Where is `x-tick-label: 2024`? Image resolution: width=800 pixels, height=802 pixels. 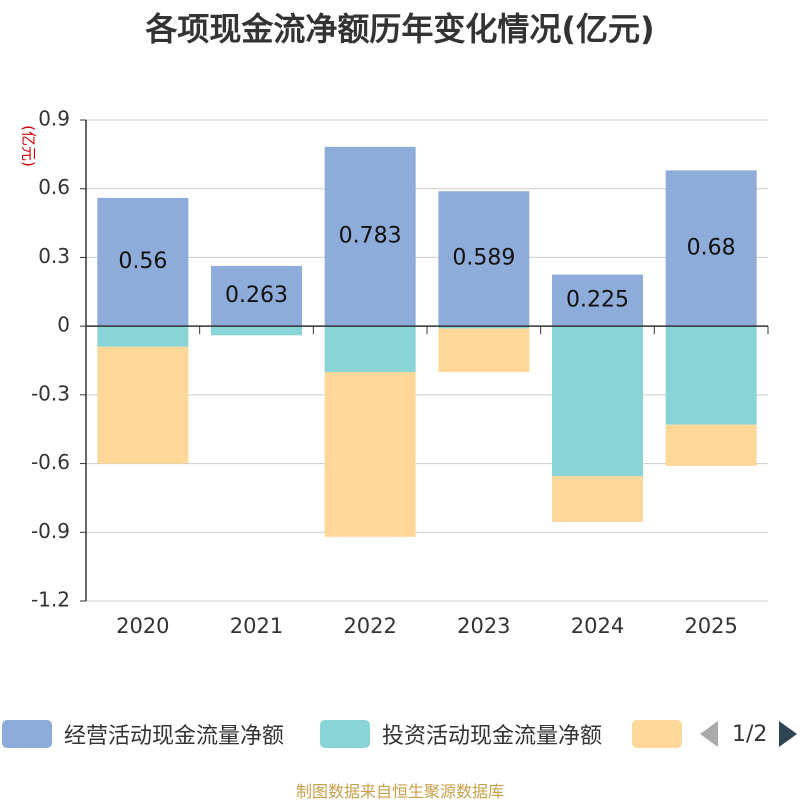 x-tick-label: 2024 is located at coordinates (597, 626).